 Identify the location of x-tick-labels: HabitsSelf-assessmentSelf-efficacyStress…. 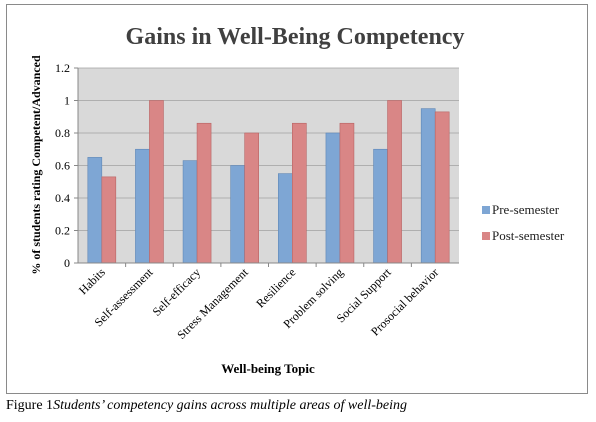
(258, 302).